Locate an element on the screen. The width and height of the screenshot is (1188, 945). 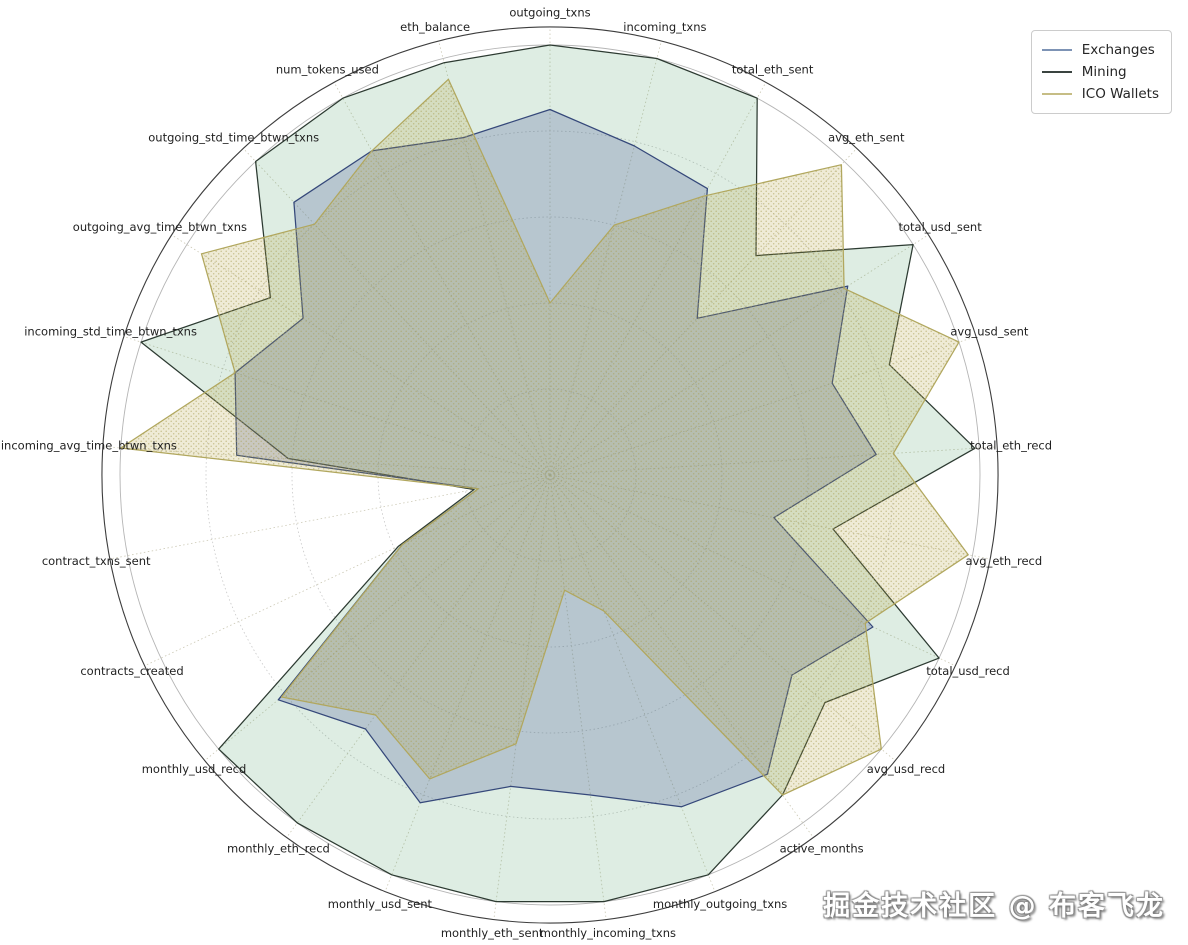
axis-label-monthly_usd_recd: monthly_usd_recd is located at coordinates (194, 769).